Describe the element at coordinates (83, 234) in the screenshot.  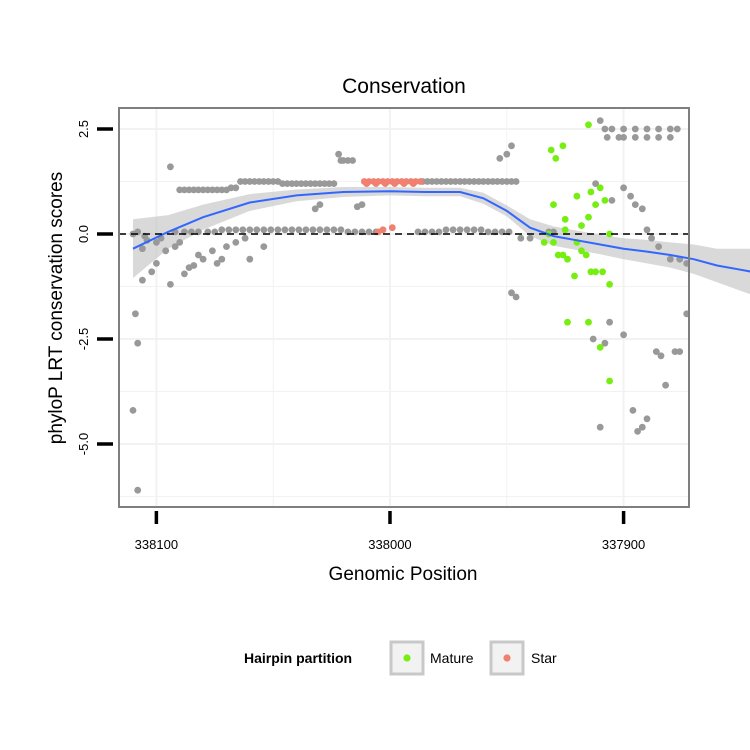
I see `y-tick-label: 0.0` at that location.